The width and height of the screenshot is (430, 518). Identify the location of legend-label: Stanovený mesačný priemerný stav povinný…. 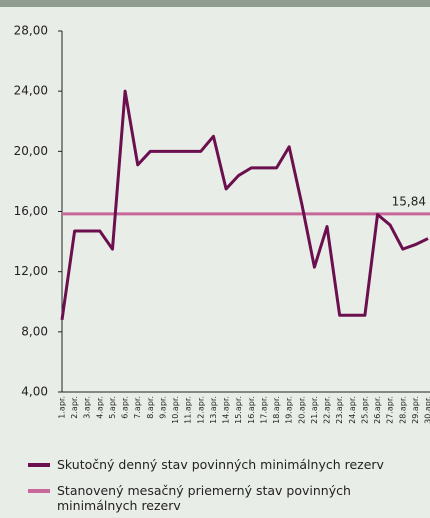
(204, 498).